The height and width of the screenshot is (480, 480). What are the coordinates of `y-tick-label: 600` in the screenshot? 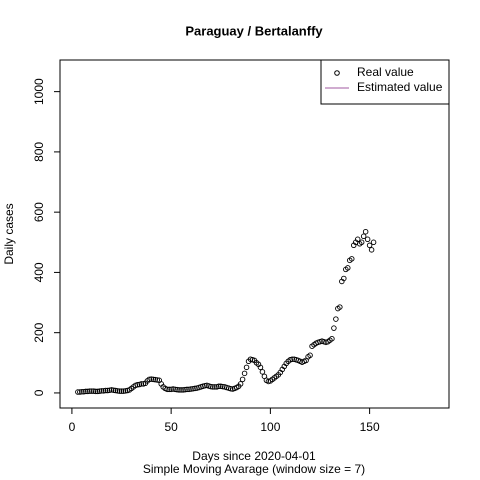 It's located at (39, 212).